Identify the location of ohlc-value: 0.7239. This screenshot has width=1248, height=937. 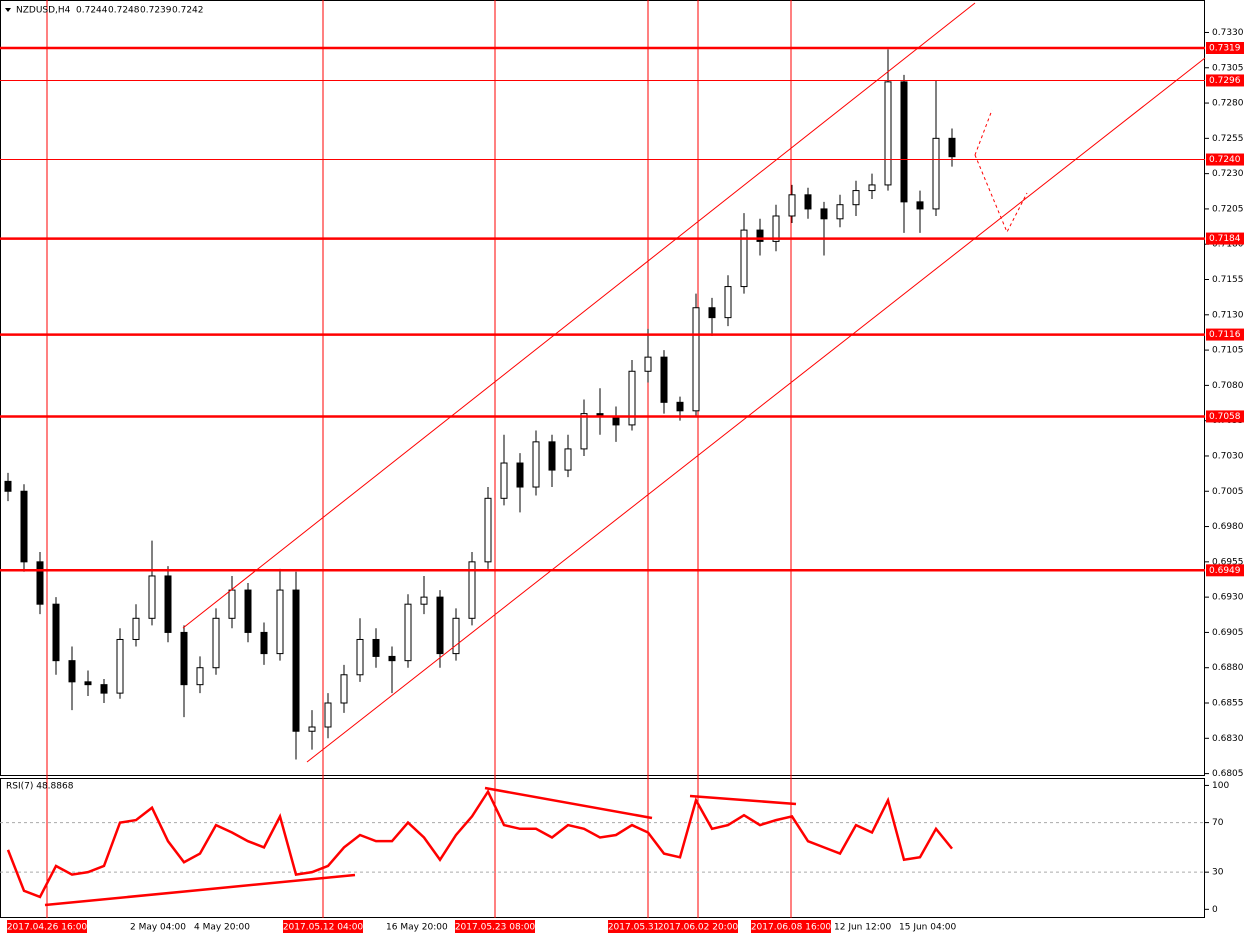
(156, 11).